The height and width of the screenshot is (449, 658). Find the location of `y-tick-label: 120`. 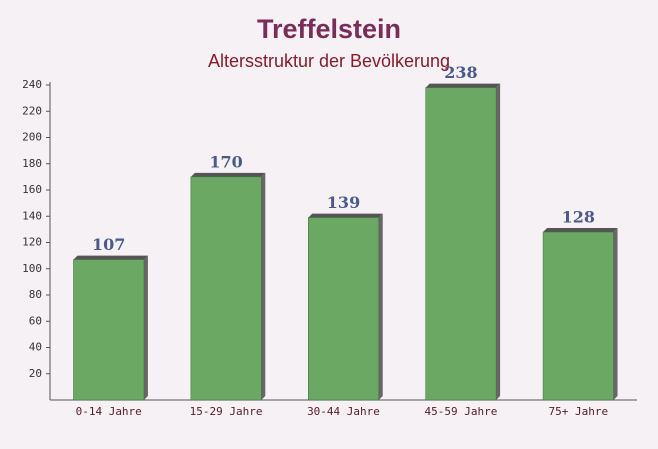

y-tick-label: 120 is located at coordinates (32, 242).